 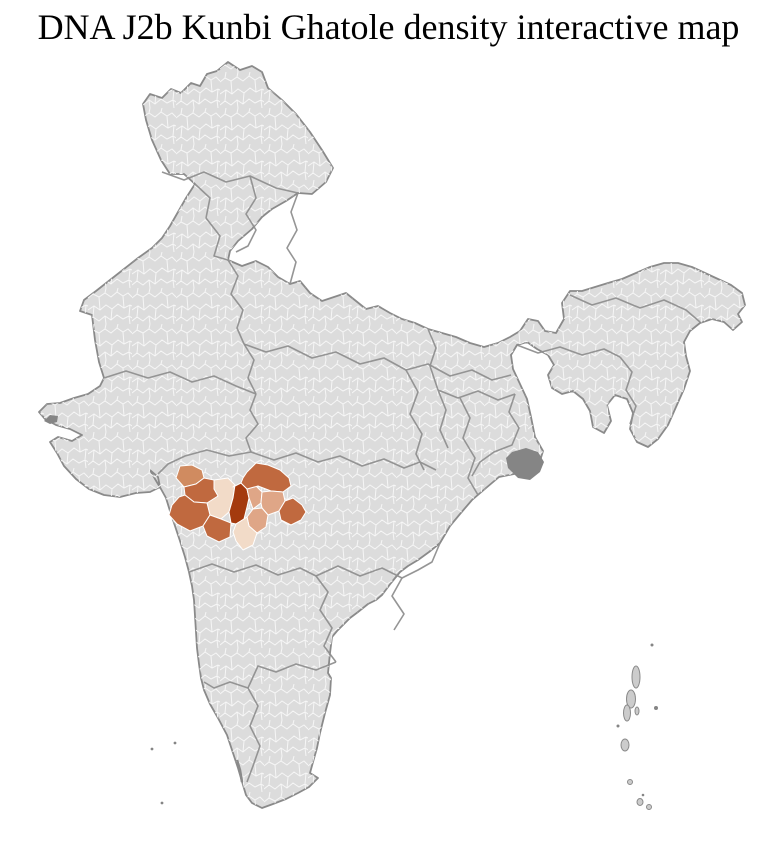 What do you see at coordinates (237, 506) in the screenshot?
I see `highlighted-districts` at bounding box center [237, 506].